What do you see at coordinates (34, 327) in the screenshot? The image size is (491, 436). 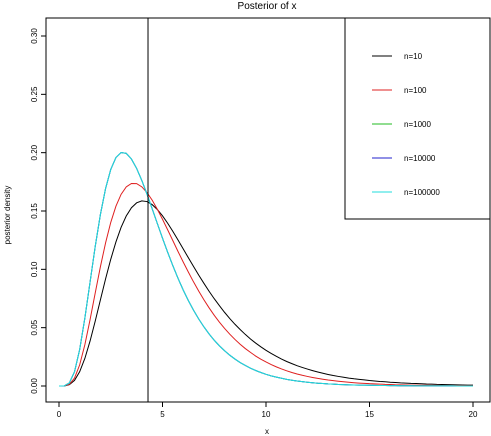 I see `y-tick-label: 0.05` at bounding box center [34, 327].